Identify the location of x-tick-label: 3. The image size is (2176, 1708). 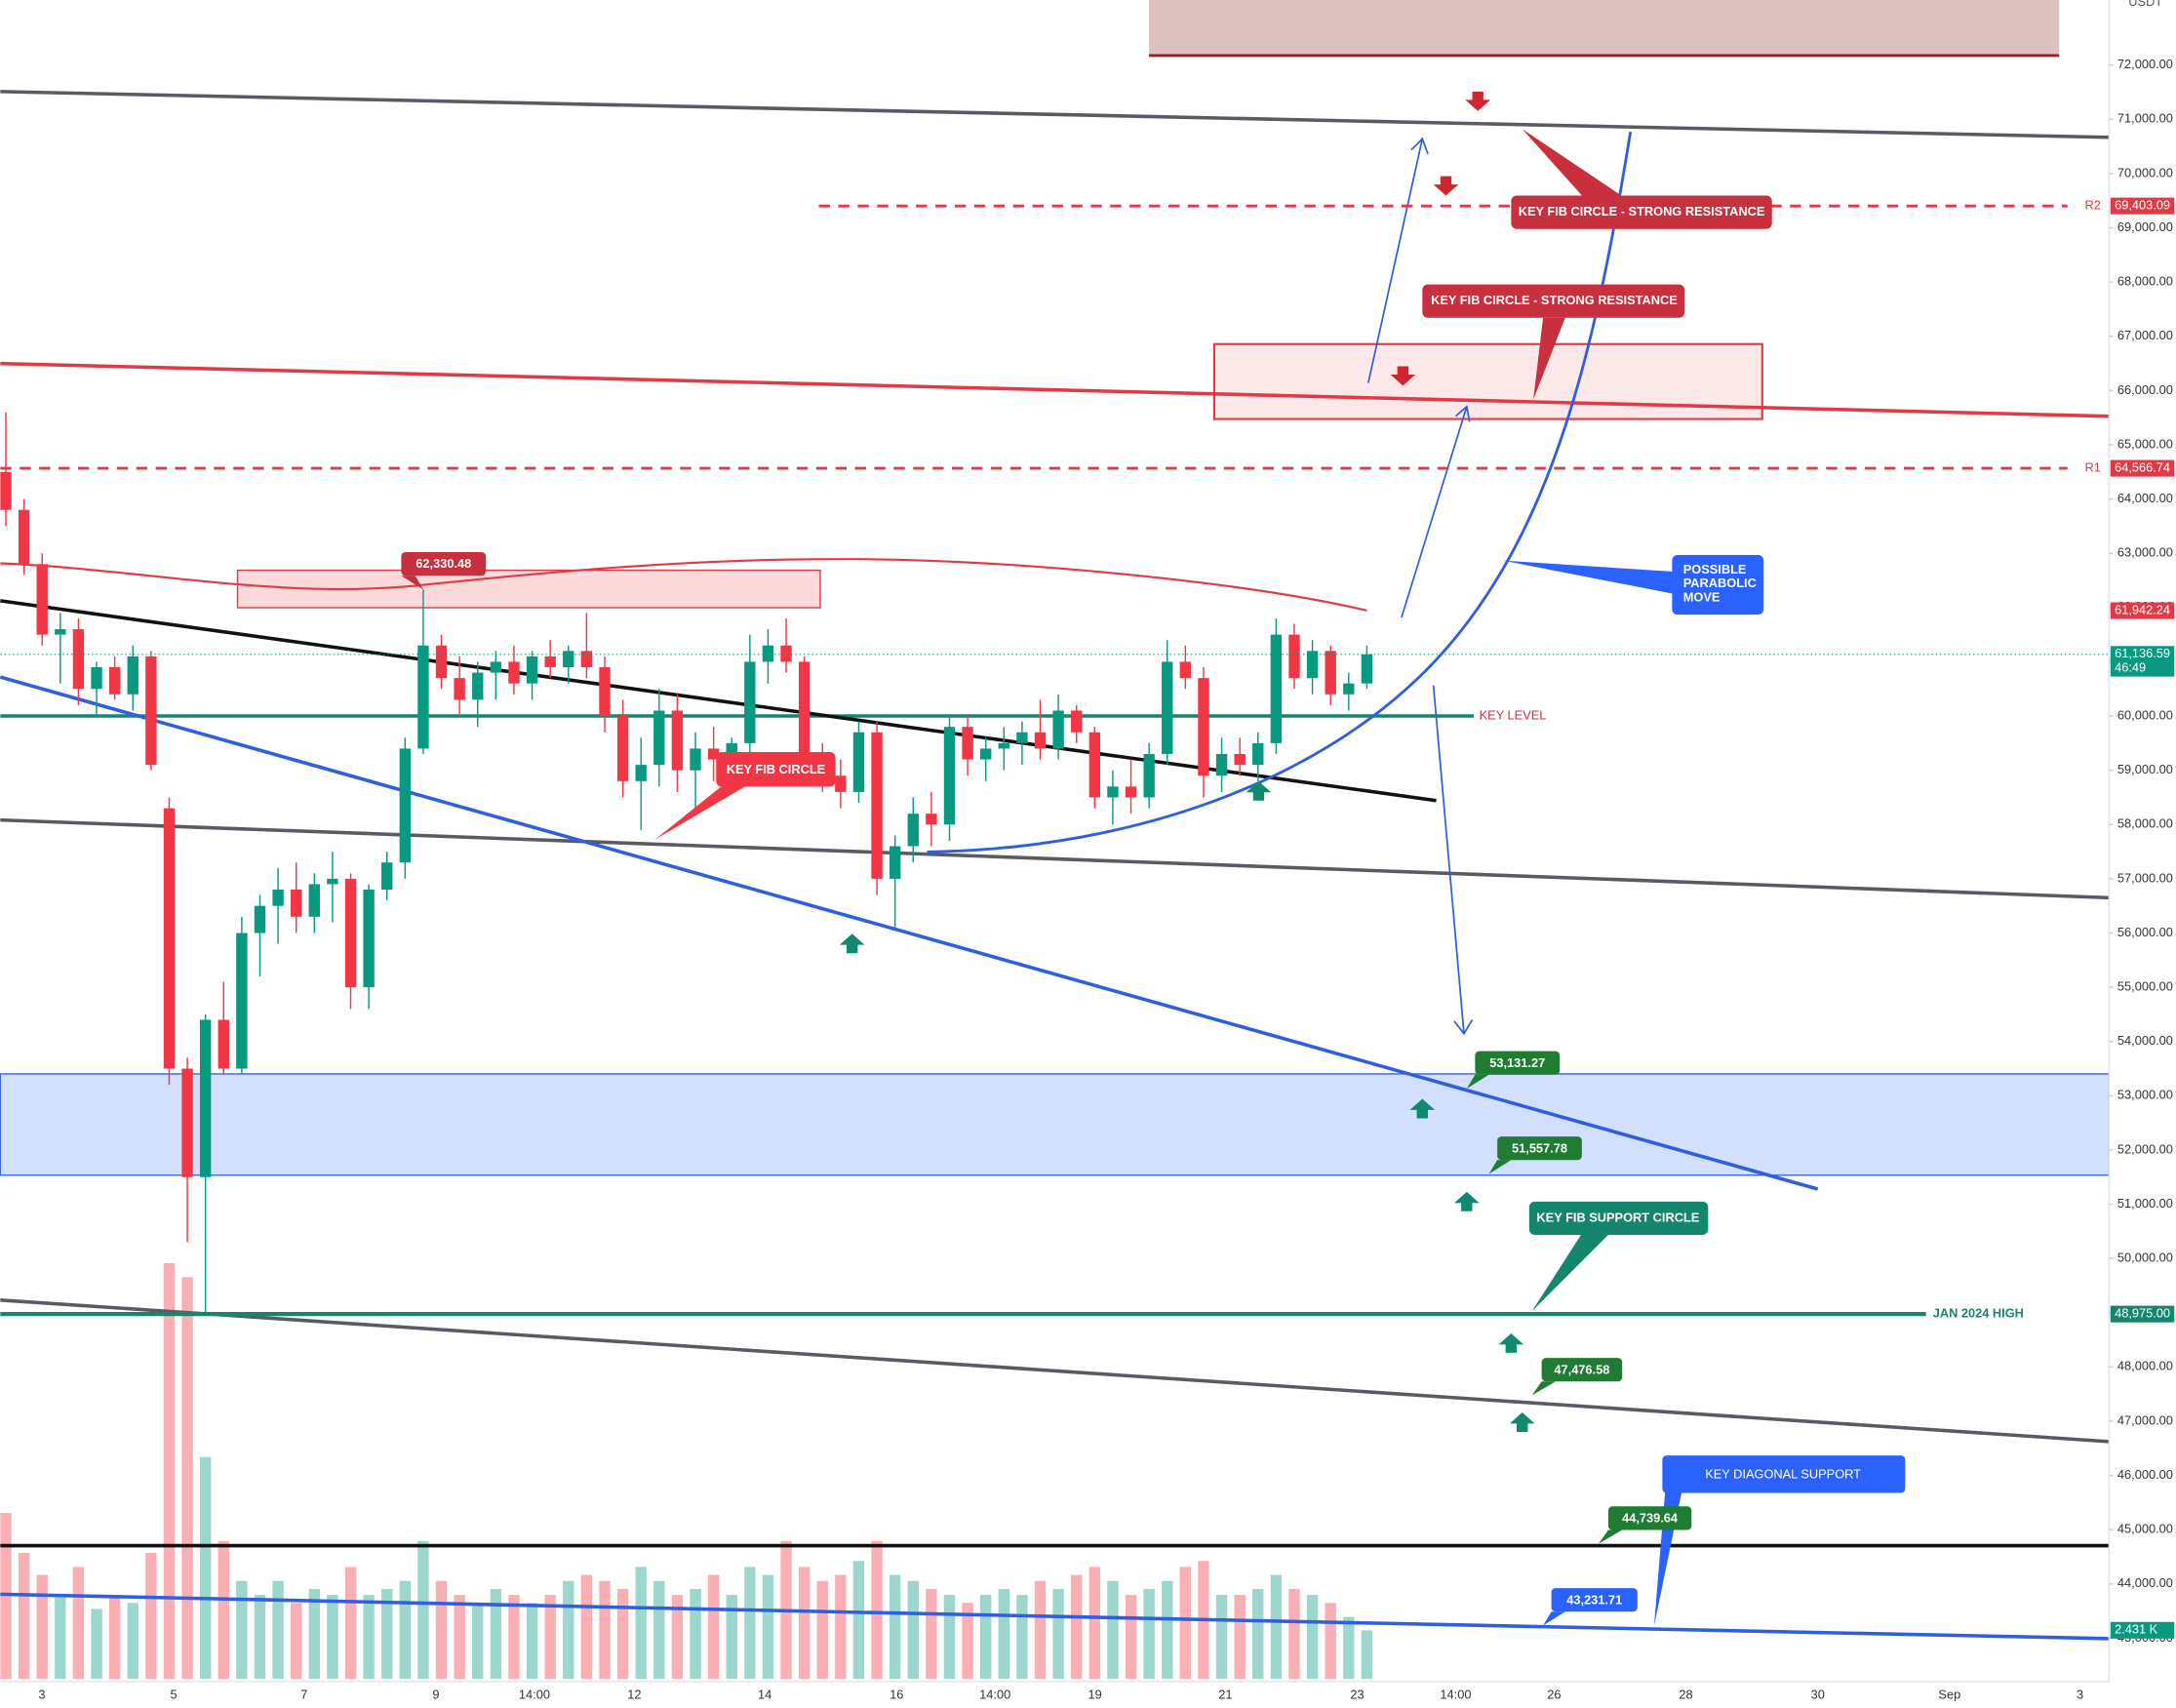
(2080, 1695).